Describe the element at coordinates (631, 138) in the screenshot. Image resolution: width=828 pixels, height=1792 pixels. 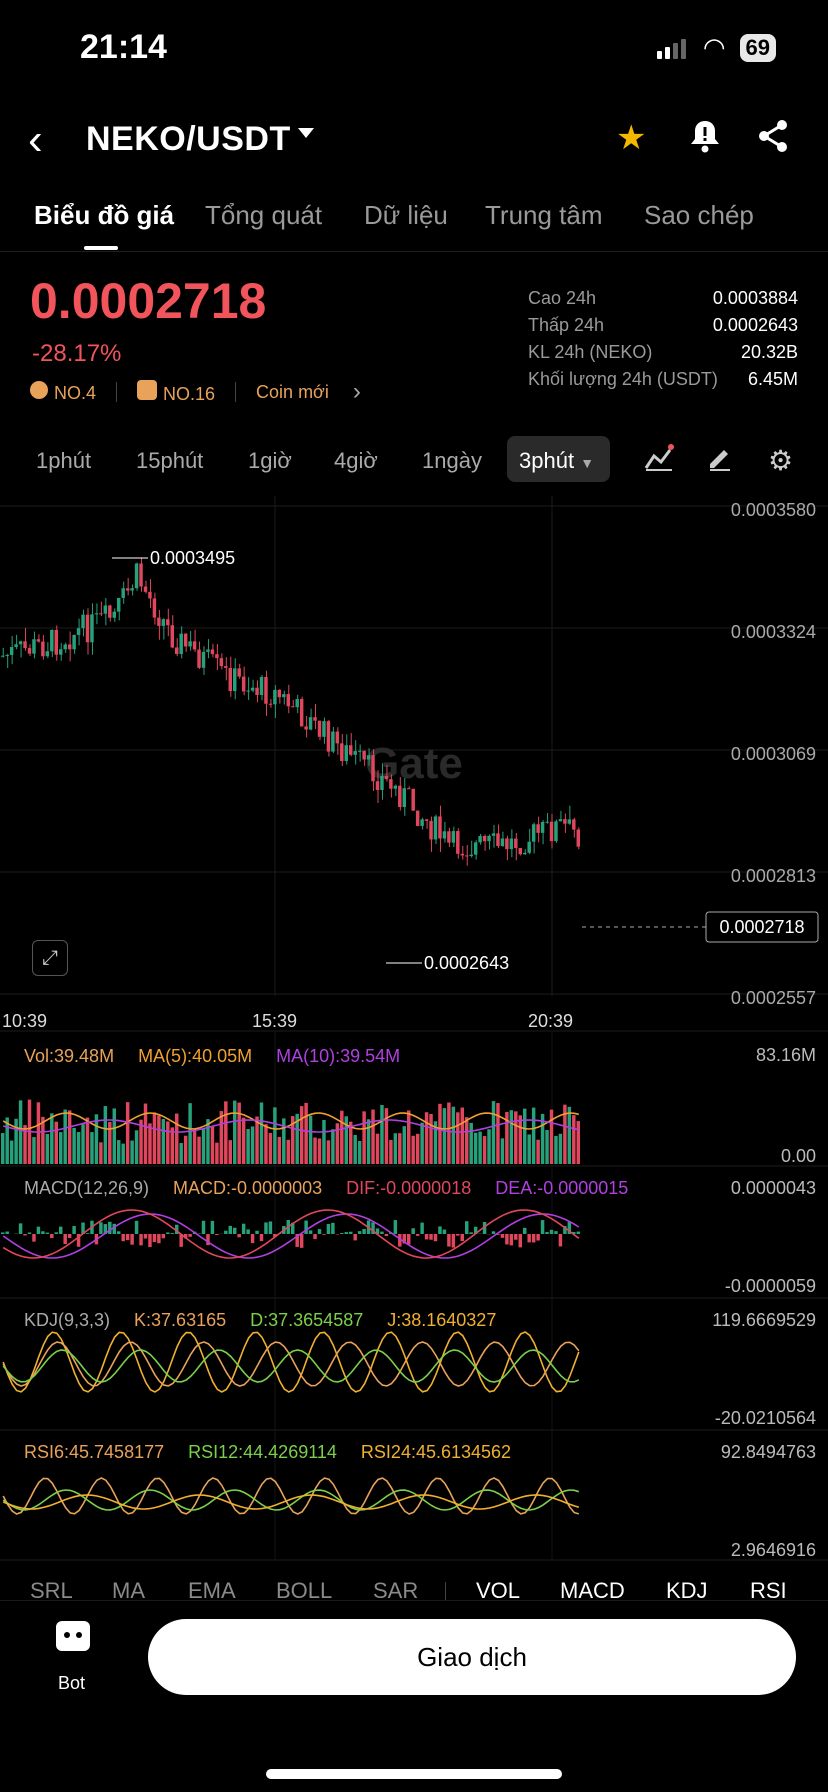
I see `star-favorite-icon: ★` at that location.